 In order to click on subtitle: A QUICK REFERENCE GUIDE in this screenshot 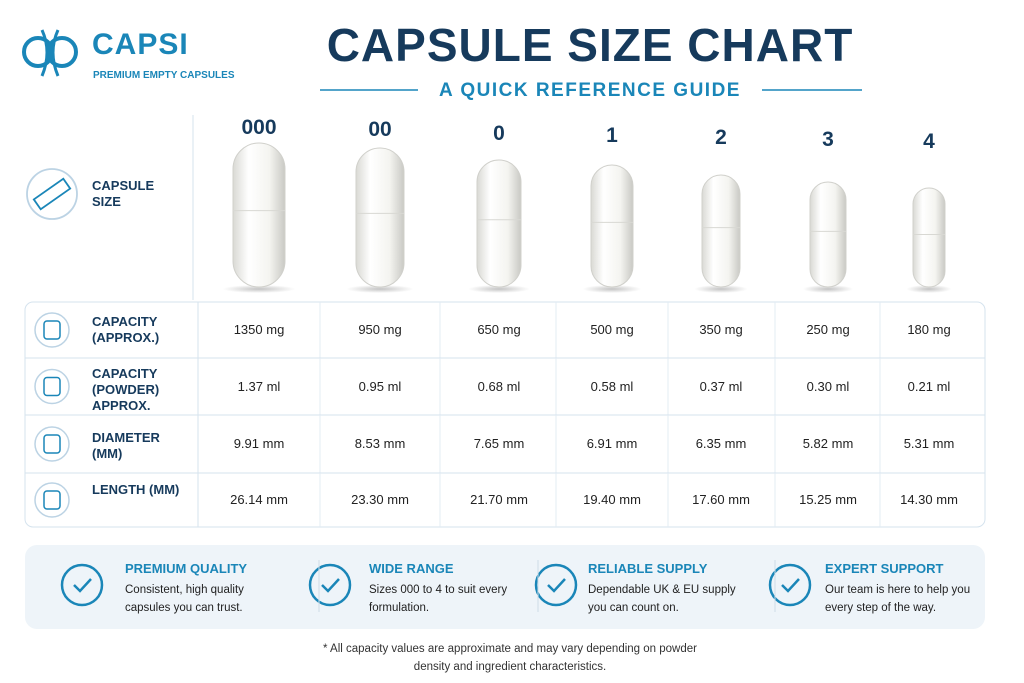, I will do `click(590, 90)`.